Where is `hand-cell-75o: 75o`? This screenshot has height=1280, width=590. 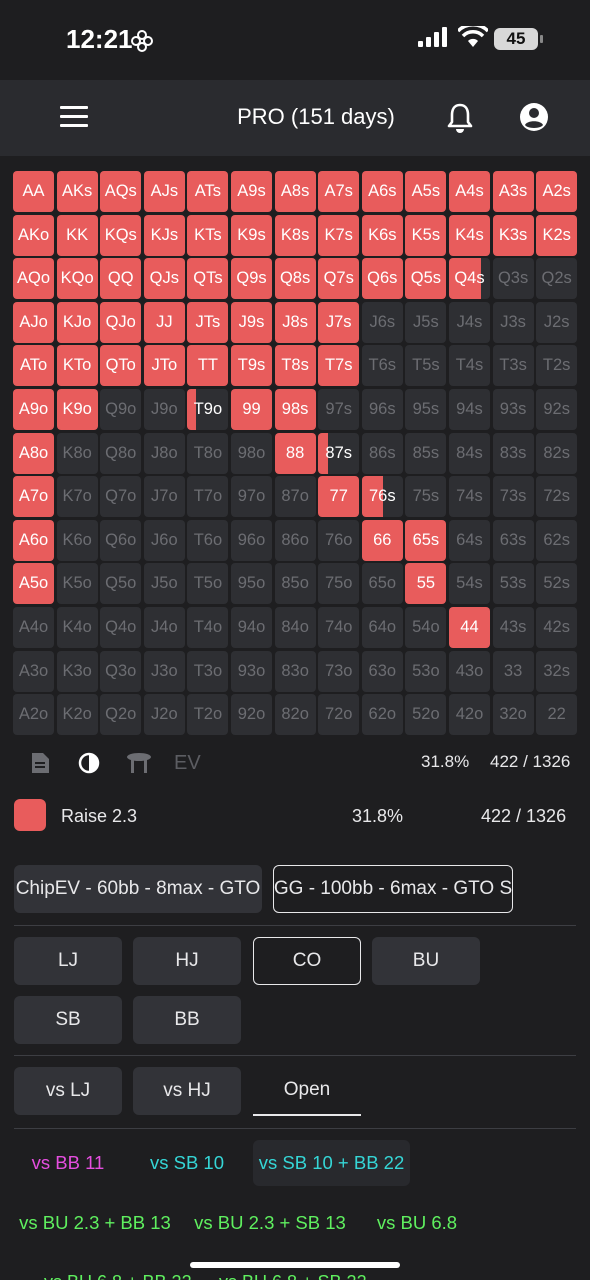
hand-cell-75o: 75o is located at coordinates (339, 584).